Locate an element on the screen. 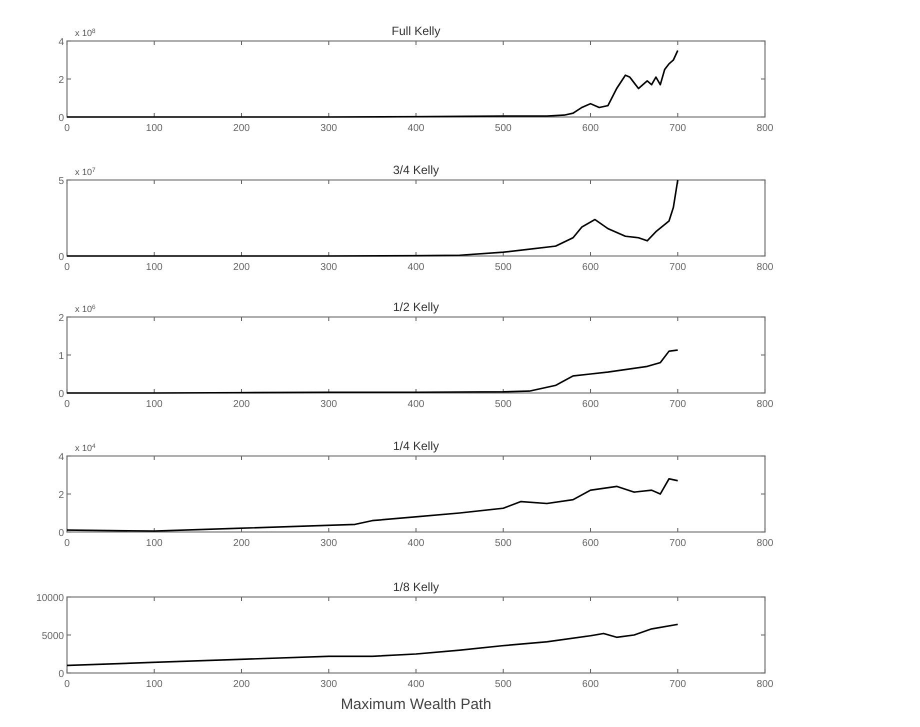  text: x 10$^{7}$ is located at coordinates (85, 171).